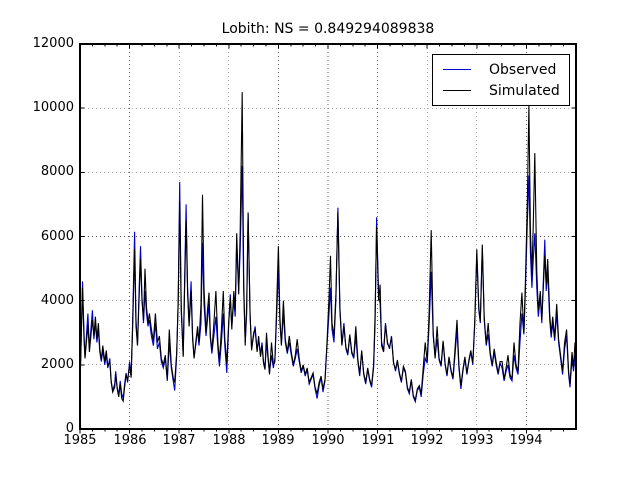  Describe the element at coordinates (69, 428) in the screenshot. I see `y-tick-label: 0` at that location.